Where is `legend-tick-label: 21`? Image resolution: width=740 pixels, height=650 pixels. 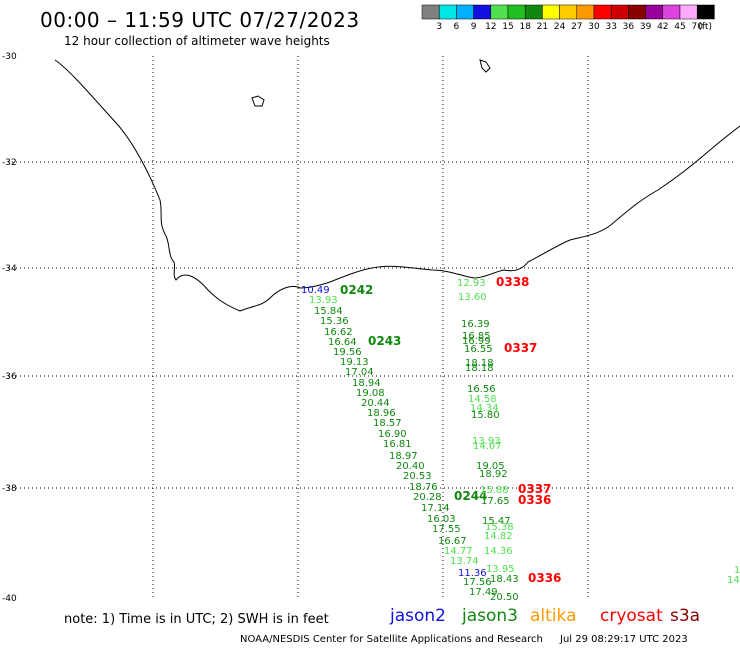
legend-tick-label: 21 is located at coordinates (542, 27).